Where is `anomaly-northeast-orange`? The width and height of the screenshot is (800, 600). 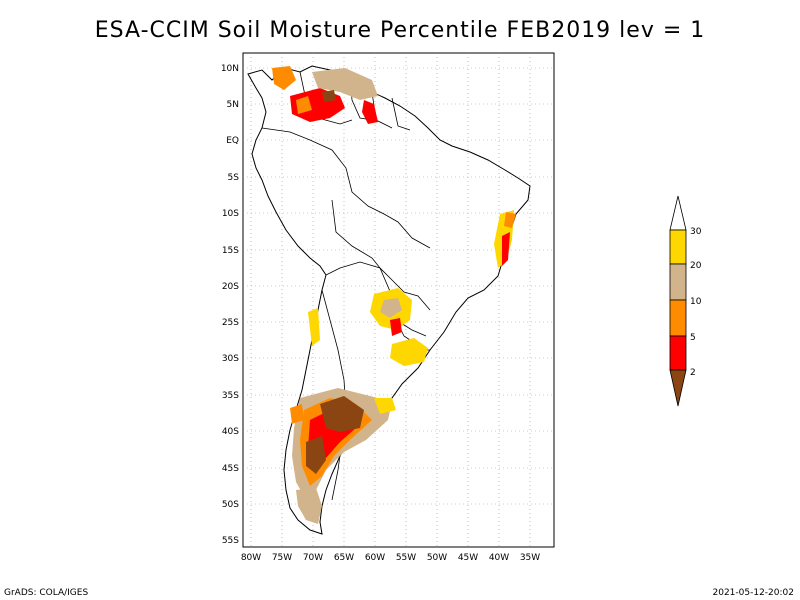 anomaly-northeast-orange is located at coordinates (510, 220).